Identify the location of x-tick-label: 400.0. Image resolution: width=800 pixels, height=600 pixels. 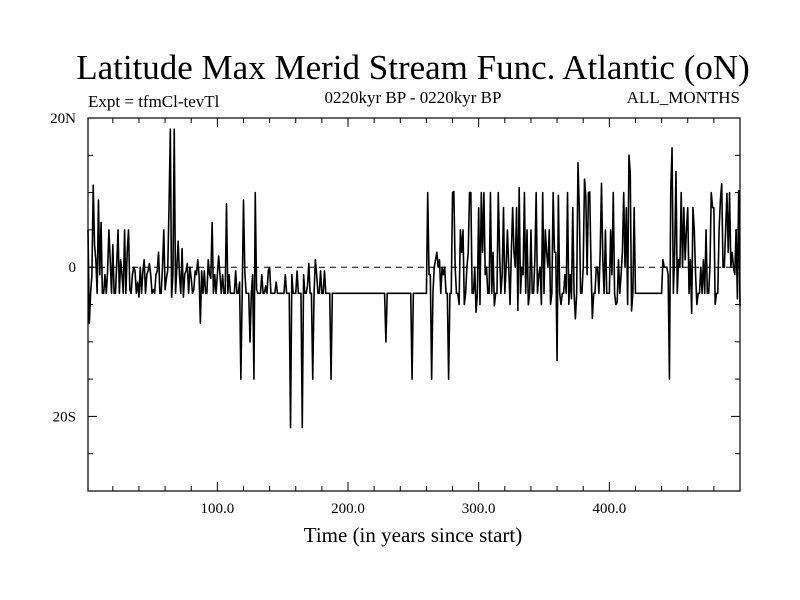
(609, 509).